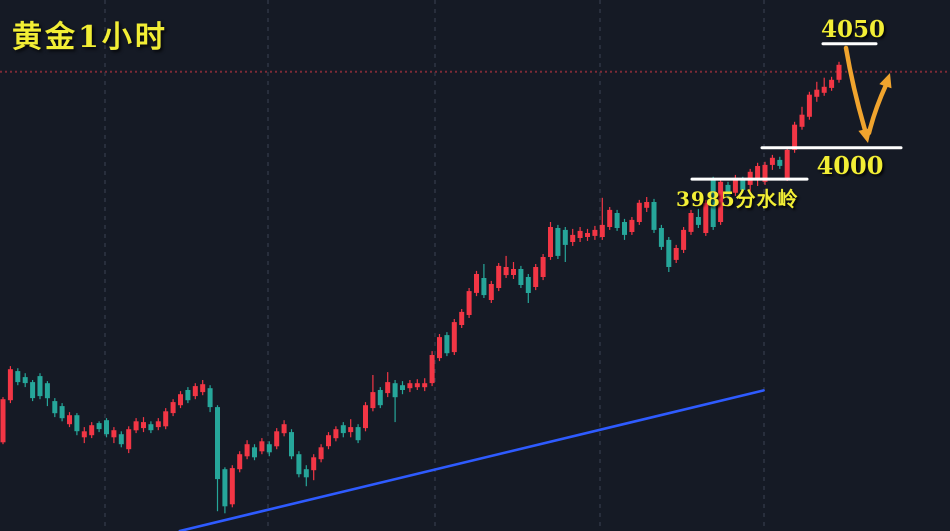  What do you see at coordinates (796, 111) in the screenshot?
I see `level-lines` at bounding box center [796, 111].